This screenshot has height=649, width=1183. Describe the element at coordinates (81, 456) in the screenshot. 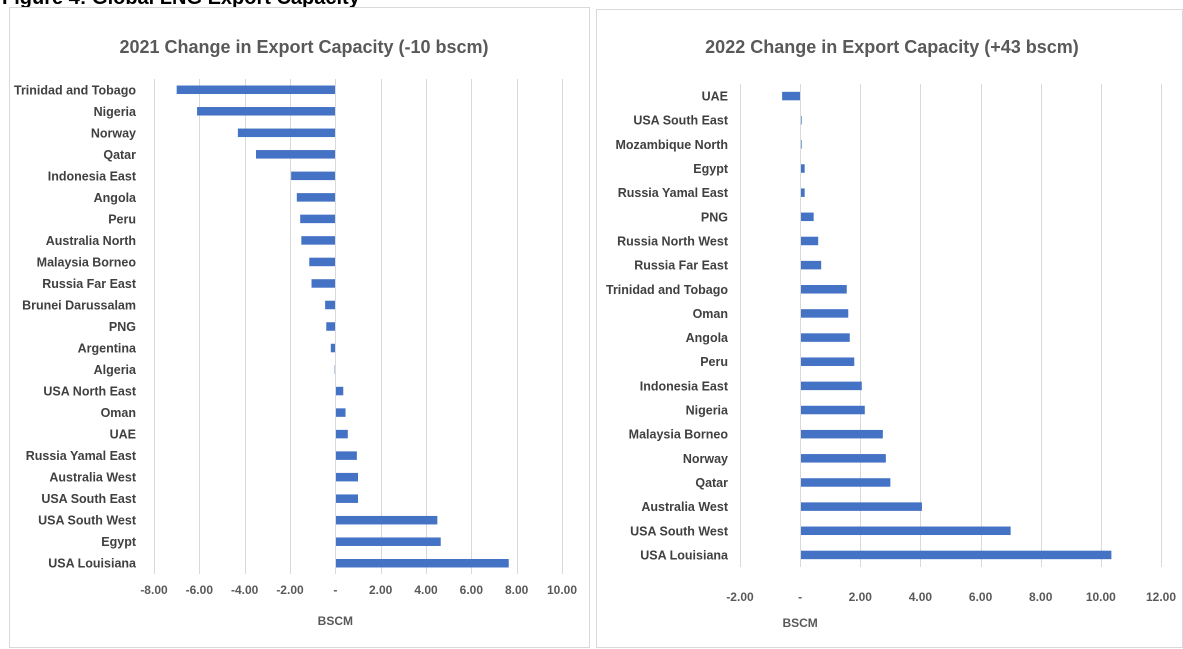

I see `category-label: Russia Yamal East` at that location.